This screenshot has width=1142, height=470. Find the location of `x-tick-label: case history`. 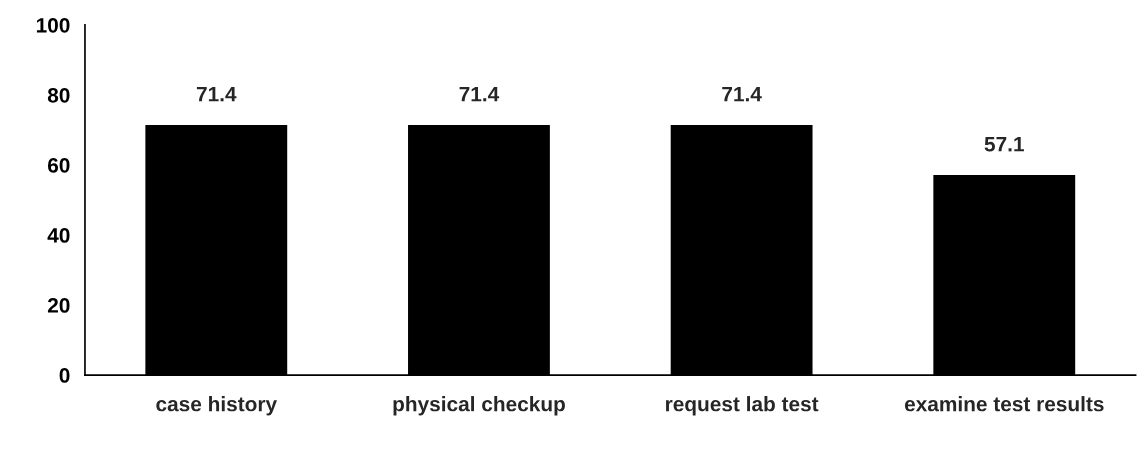

x-tick-label: case history is located at coordinates (216, 406).